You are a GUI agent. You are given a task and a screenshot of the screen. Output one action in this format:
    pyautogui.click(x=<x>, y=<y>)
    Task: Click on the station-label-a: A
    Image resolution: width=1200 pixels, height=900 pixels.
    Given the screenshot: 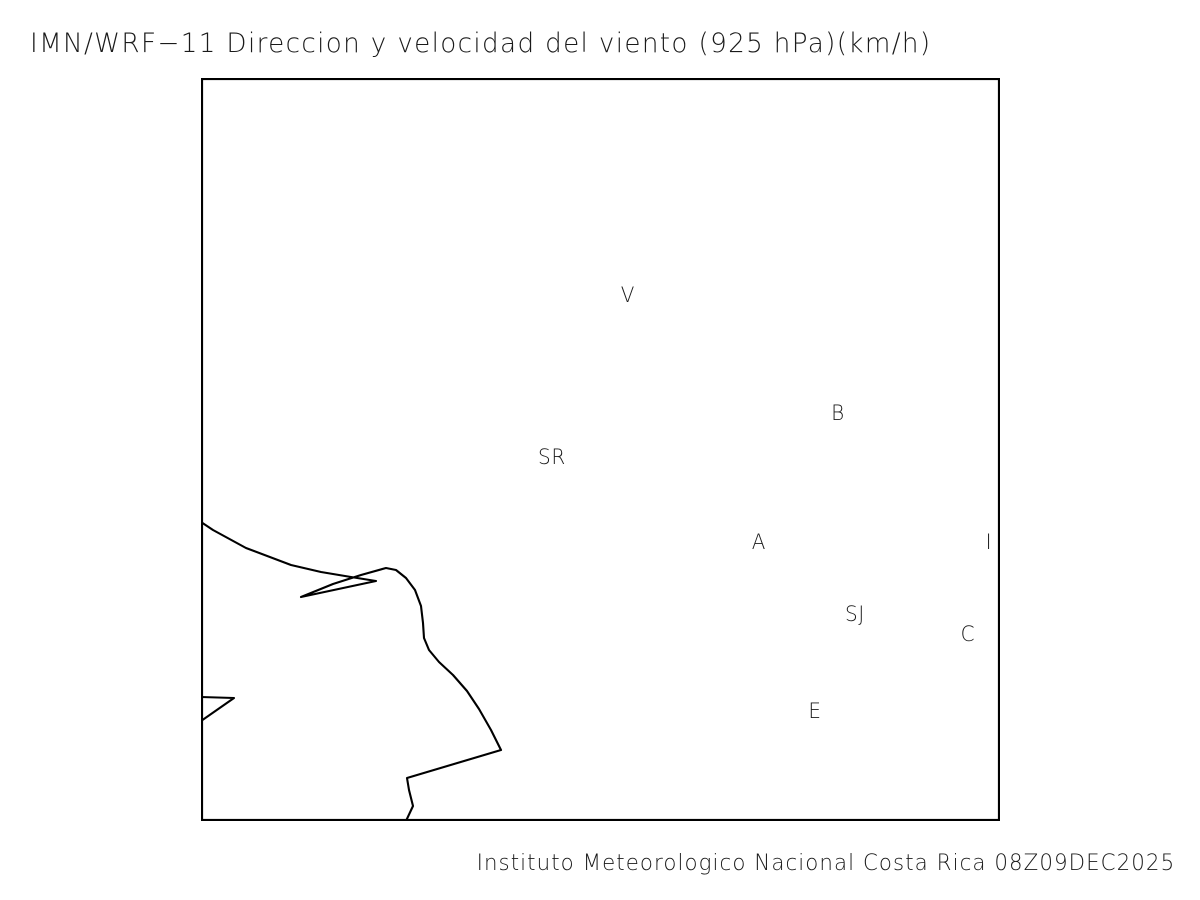 What is the action you would take?
    pyautogui.click(x=759, y=542)
    